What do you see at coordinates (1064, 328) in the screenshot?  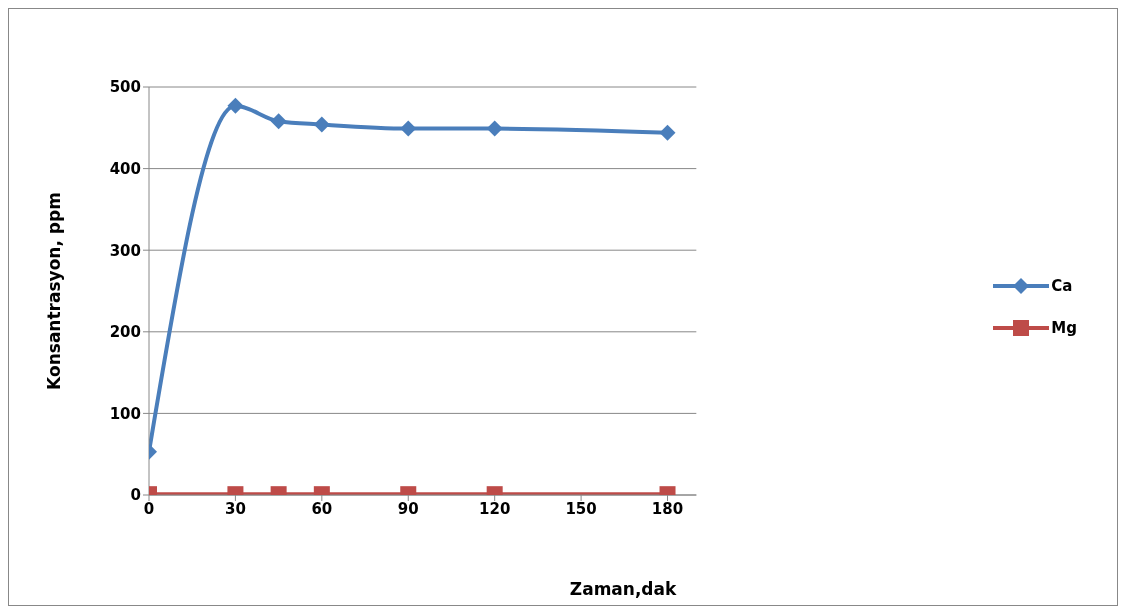 I see `legend-label: Mg` at bounding box center [1064, 328].